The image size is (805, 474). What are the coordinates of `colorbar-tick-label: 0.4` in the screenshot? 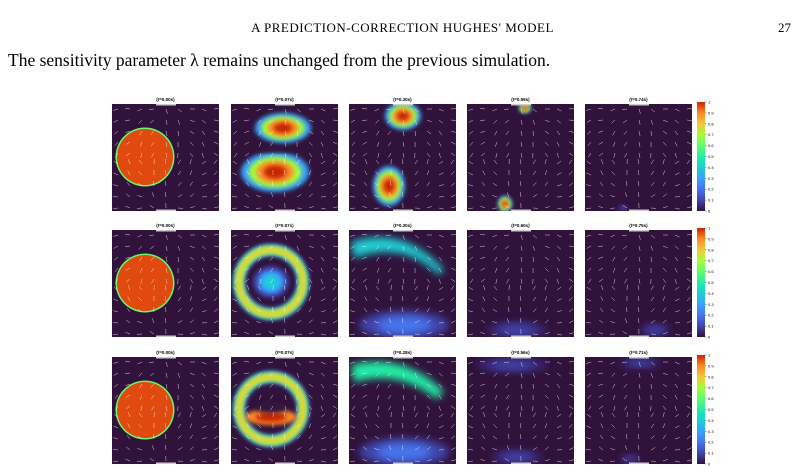 It's located at (711, 293).